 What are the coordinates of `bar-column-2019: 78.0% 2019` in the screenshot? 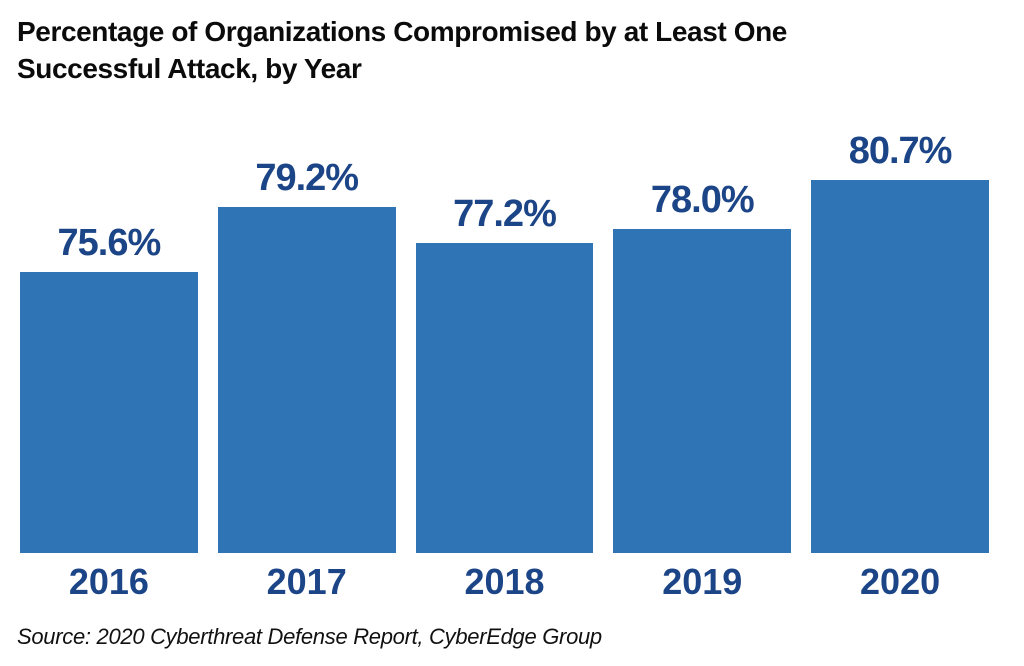 It's located at (702, 390).